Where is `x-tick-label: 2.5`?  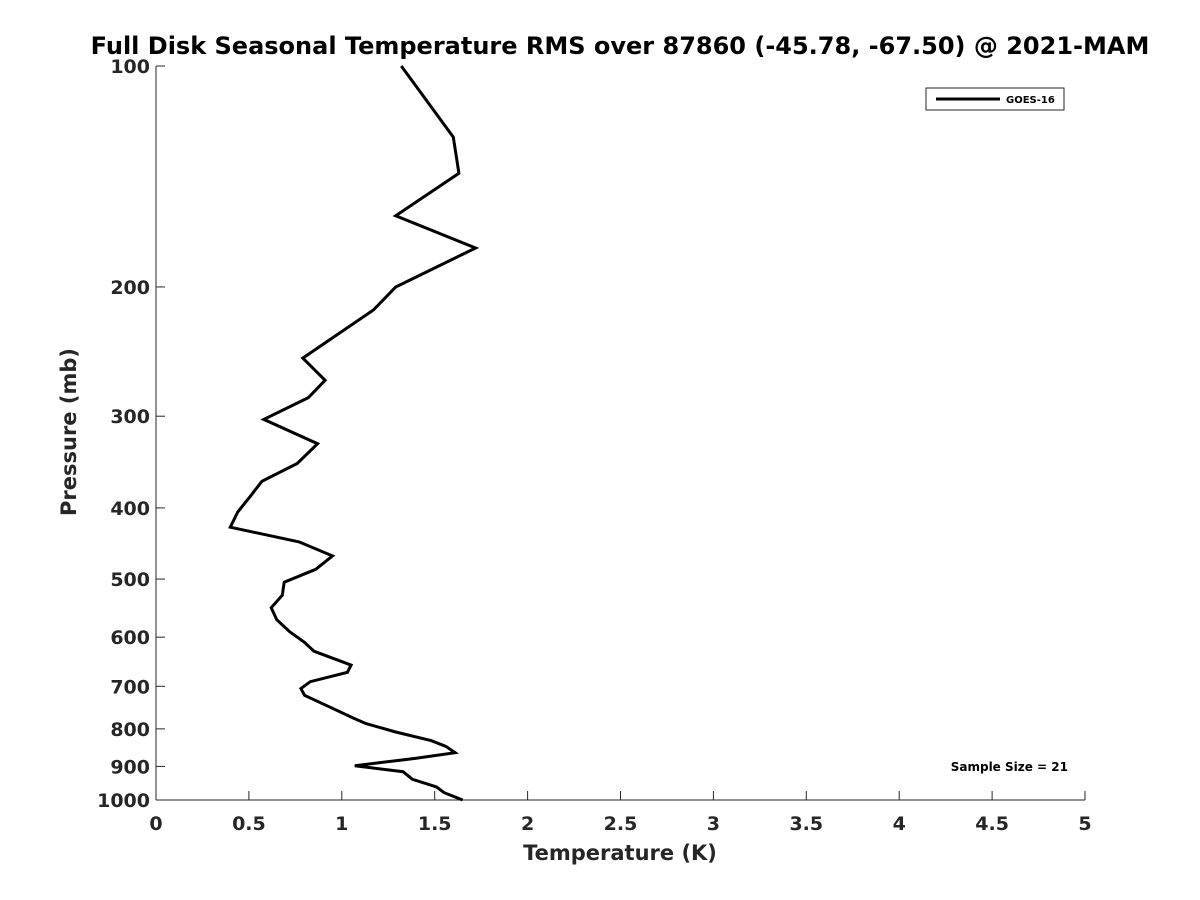 x-tick-label: 2.5 is located at coordinates (621, 824).